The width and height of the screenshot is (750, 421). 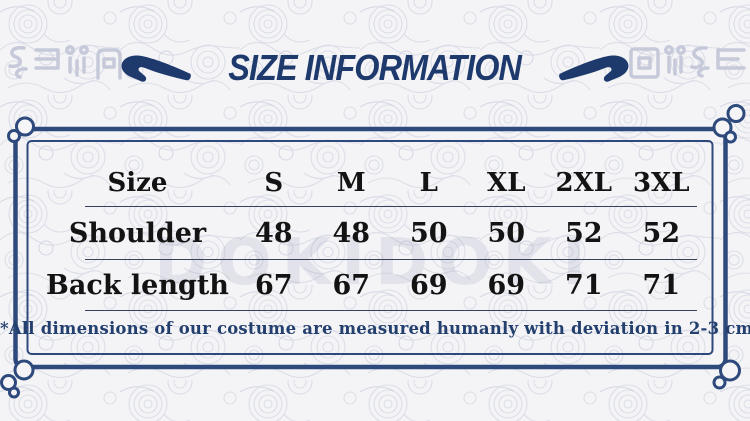 What do you see at coordinates (593, 68) in the screenshot?
I see `swoosh-arrow-right-icon` at bounding box center [593, 68].